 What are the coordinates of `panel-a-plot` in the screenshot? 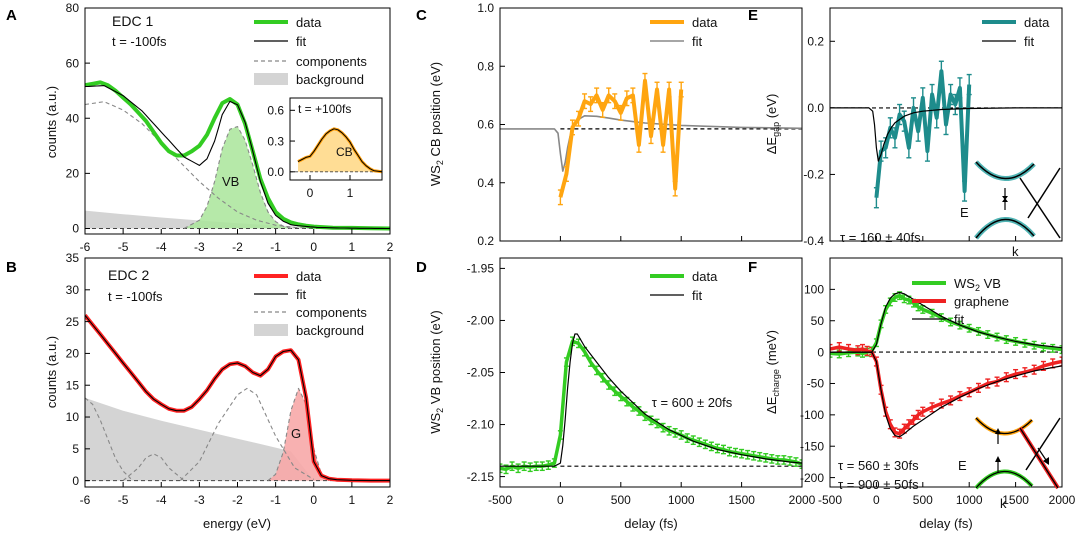 It's located at (237, 155).